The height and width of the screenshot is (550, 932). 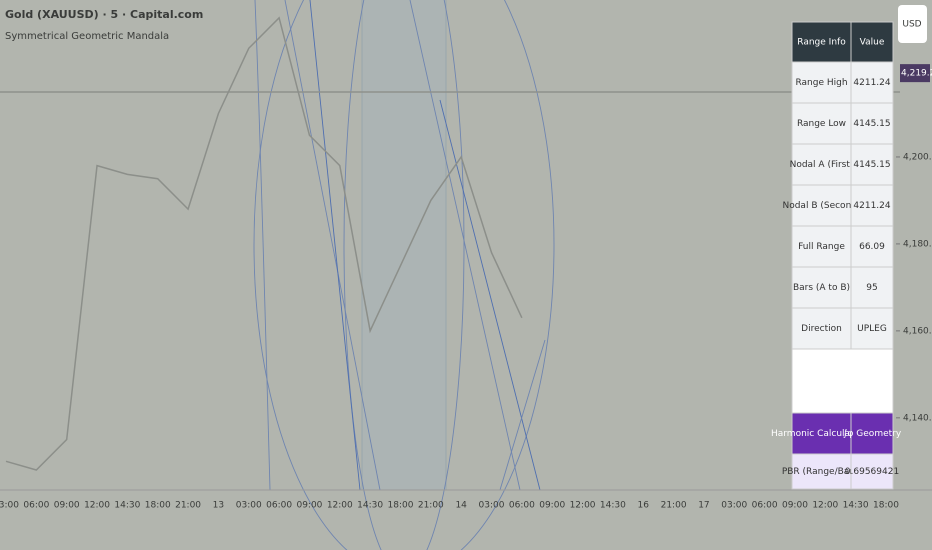 I want to click on table-text: 66.09, so click(x=872, y=247).